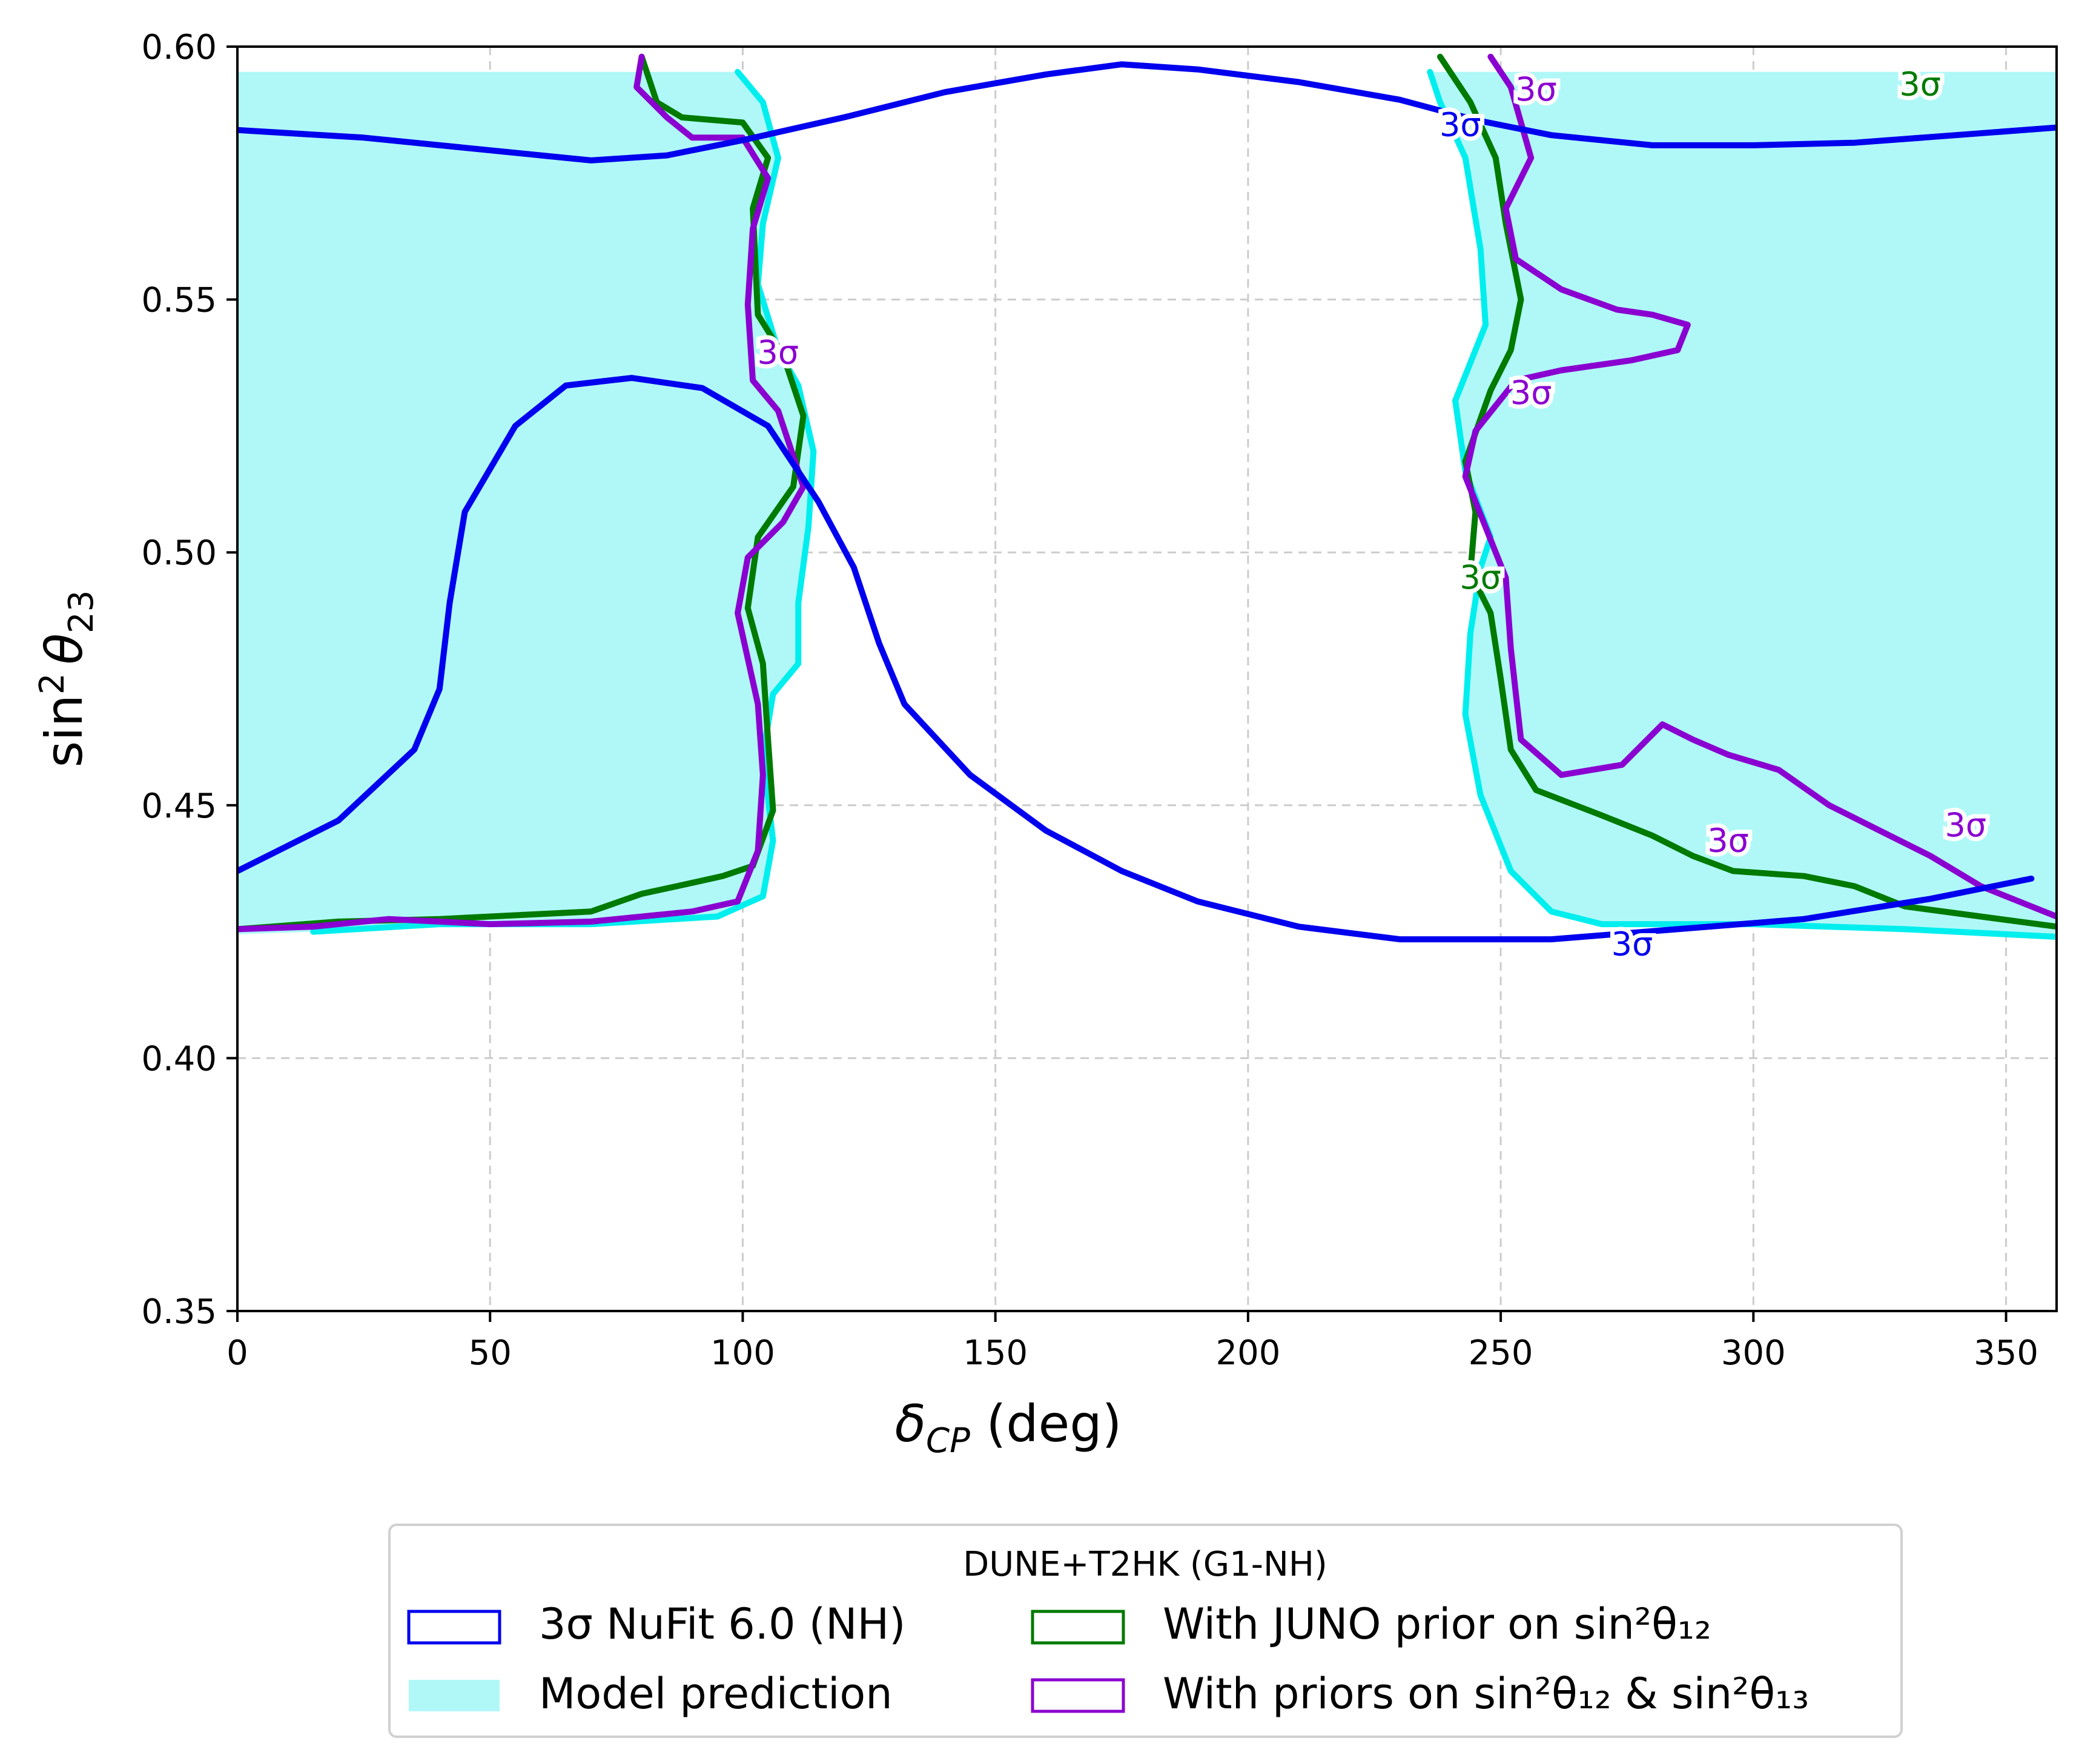 The image size is (2079, 1764). Describe the element at coordinates (1008, 1427) in the screenshot. I see `x-axis-label: δCP (deg)` at that location.